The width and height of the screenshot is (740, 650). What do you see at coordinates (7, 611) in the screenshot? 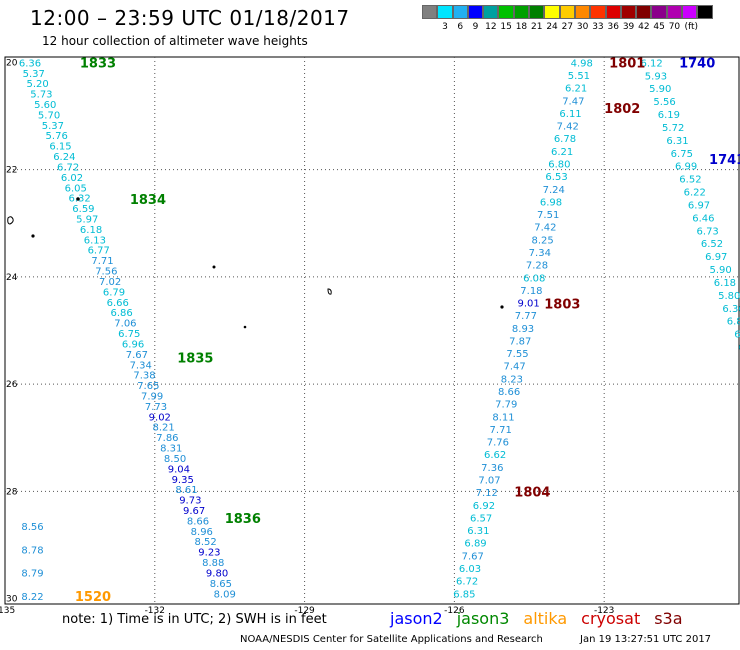
I see `x-tick-label: -135` at bounding box center [7, 611].